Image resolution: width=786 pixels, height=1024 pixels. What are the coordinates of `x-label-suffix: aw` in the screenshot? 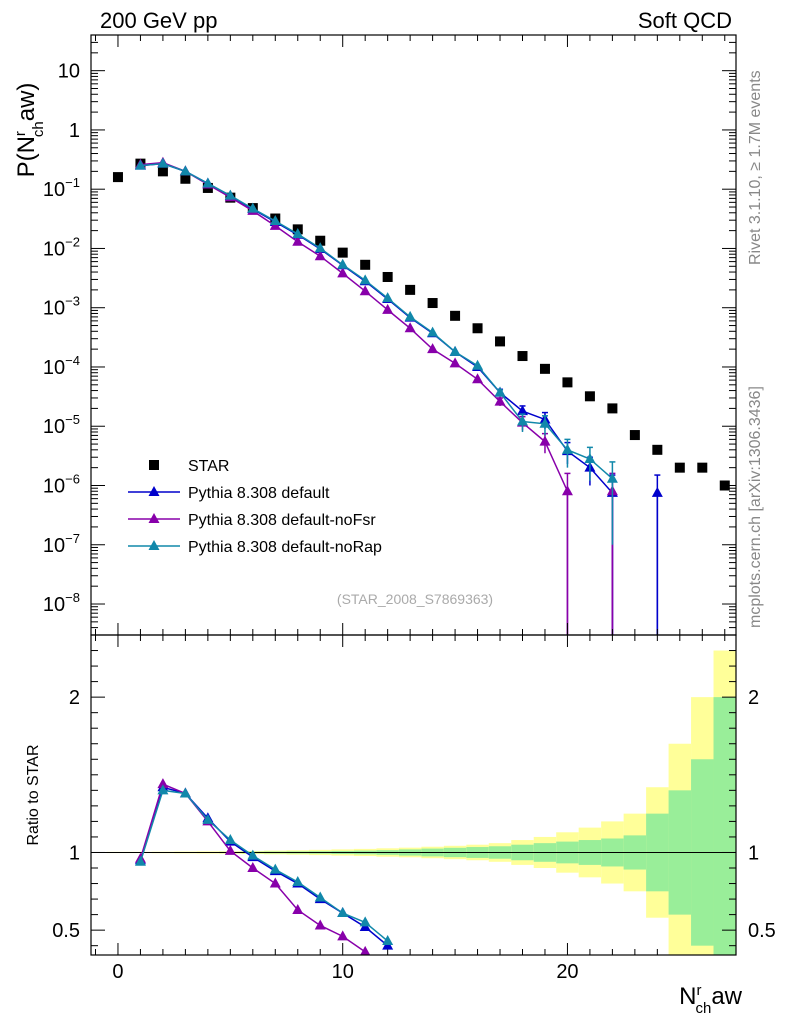 It's located at (726, 996).